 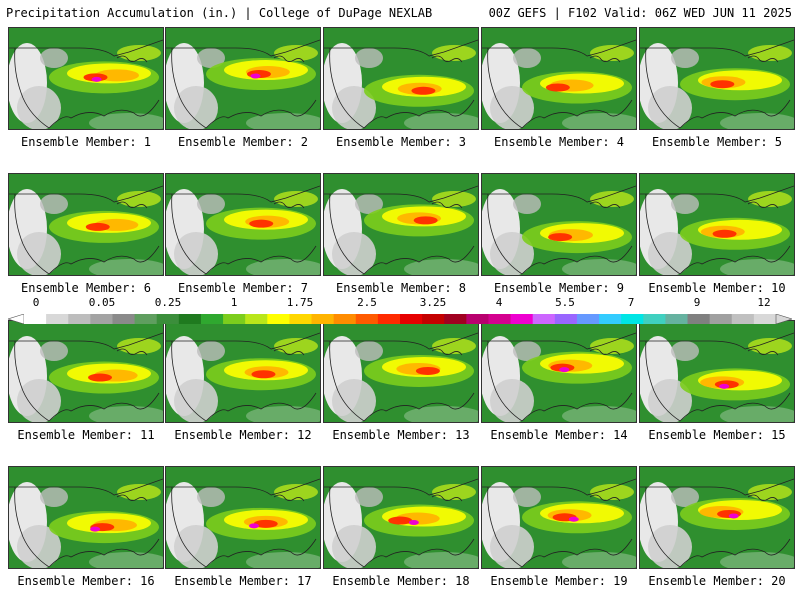 I want to click on colorbar-tick-label: 7, so click(x=631, y=302).